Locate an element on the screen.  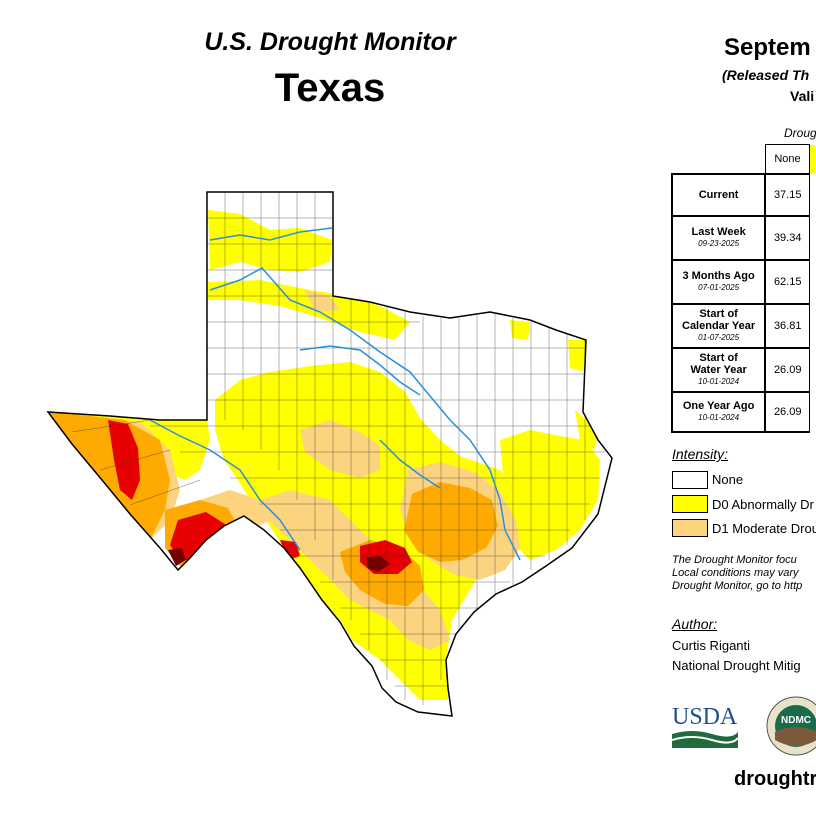
row-label: 3 Months Ago 07-01-2025 is located at coordinates (718, 282).